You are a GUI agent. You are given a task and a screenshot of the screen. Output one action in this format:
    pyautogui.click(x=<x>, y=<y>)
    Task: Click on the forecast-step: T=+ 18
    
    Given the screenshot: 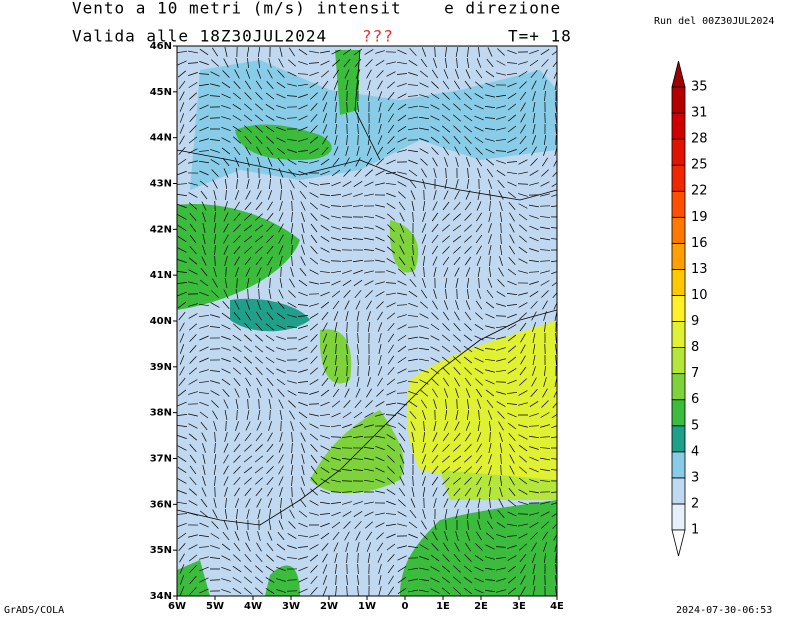 What is the action you would take?
    pyautogui.click(x=540, y=36)
    